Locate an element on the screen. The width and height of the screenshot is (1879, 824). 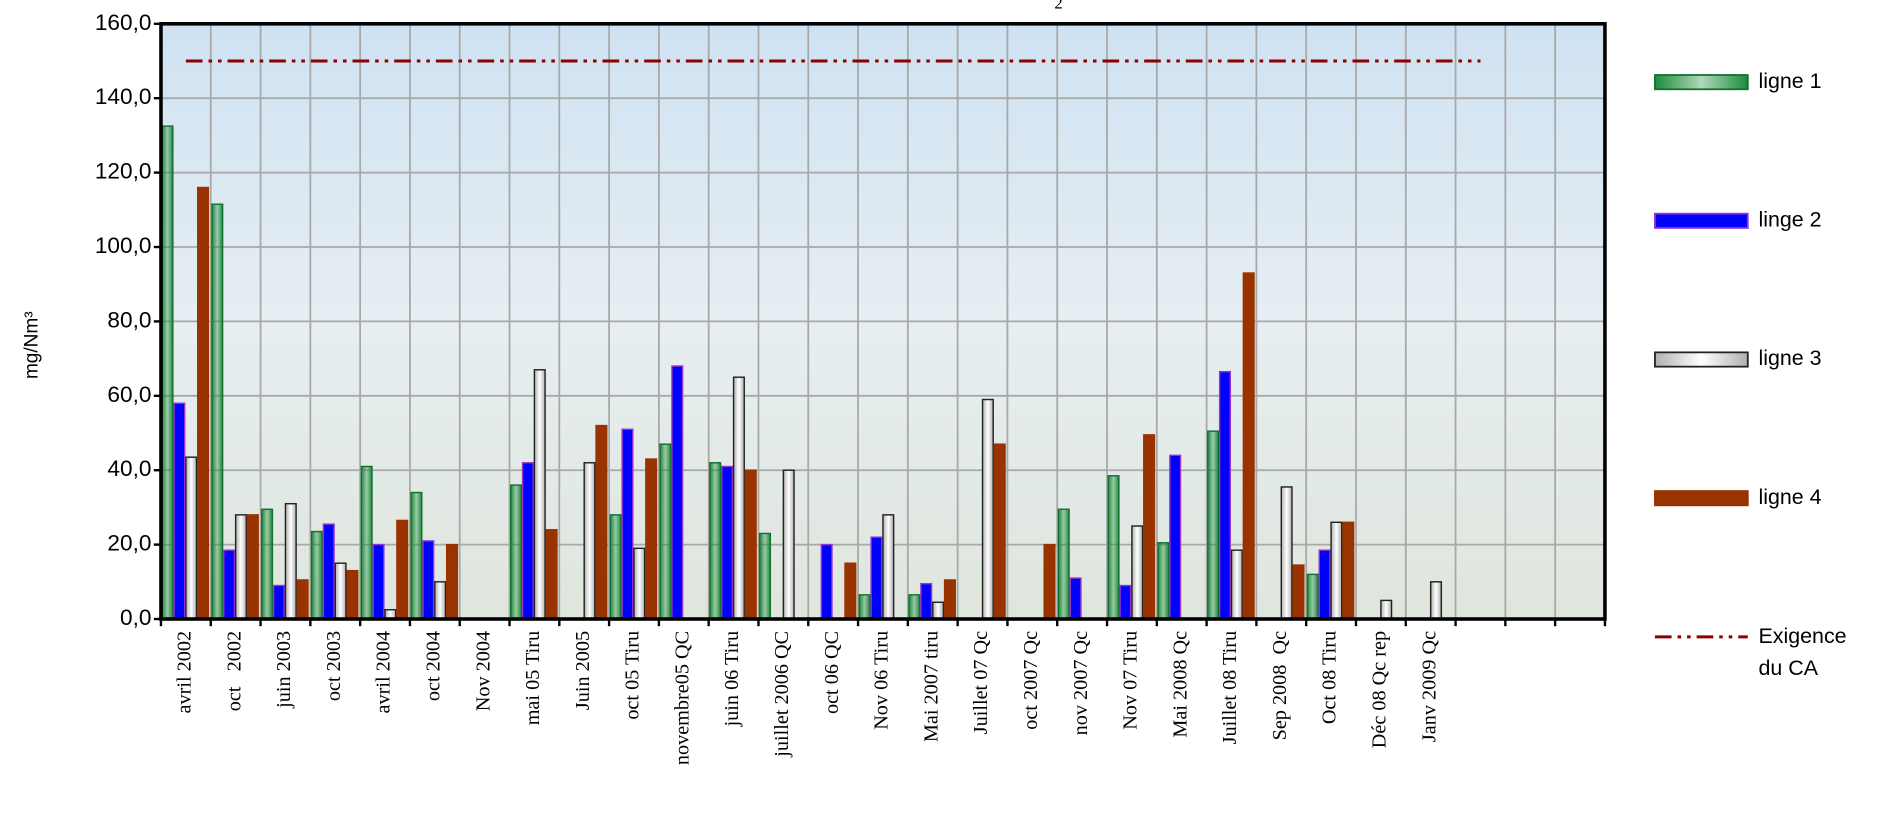
x-tick-label: mai 05 Tiru is located at coordinates (533, 678).